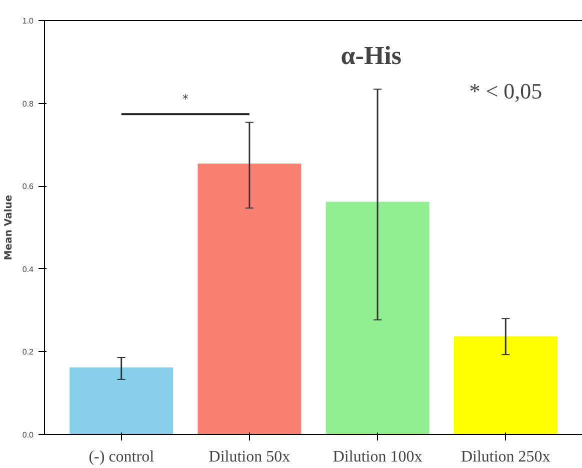 Image resolution: width=582 pixels, height=468 pixels. I want to click on y-tick-label: 0.0, so click(28, 435).